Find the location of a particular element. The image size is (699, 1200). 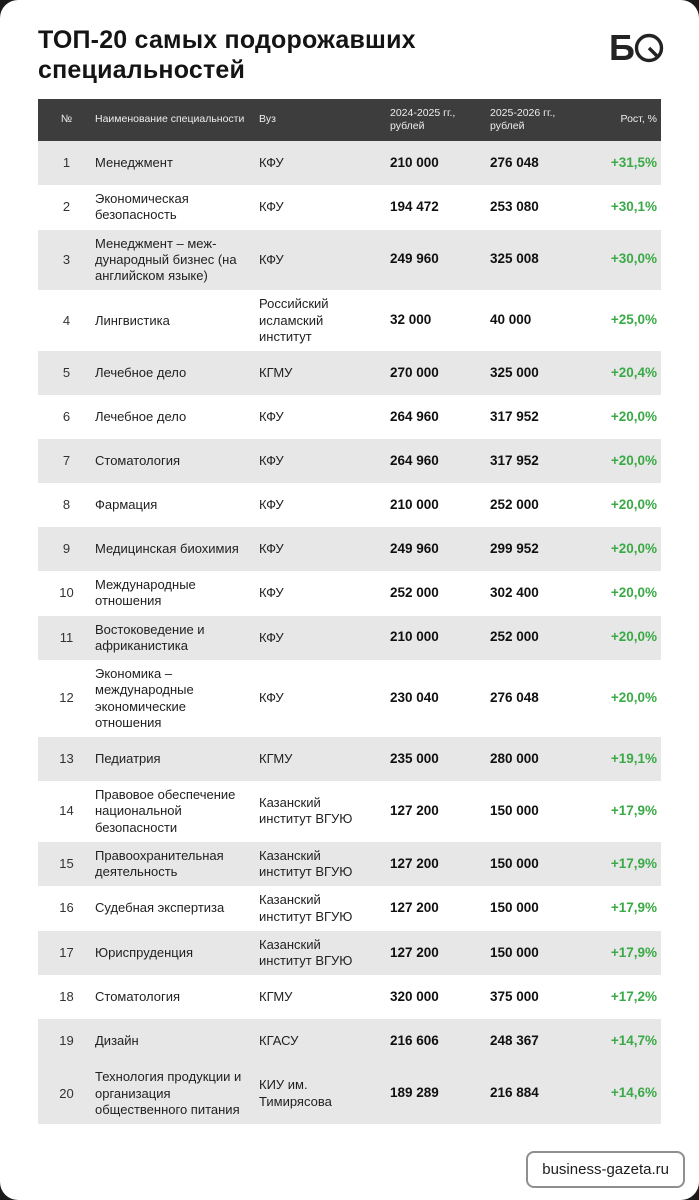

price-2024-2025-cell: 32 000 is located at coordinates (411, 320).